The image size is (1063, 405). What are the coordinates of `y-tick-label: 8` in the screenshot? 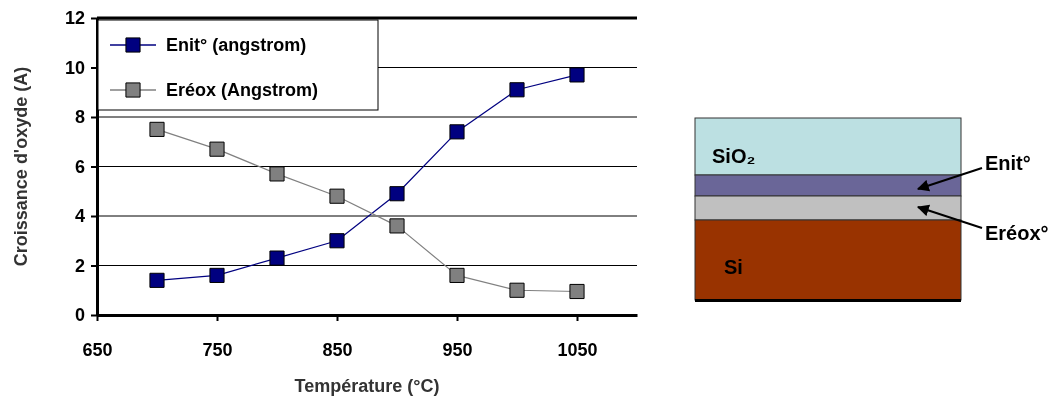 It's located at (79, 117).